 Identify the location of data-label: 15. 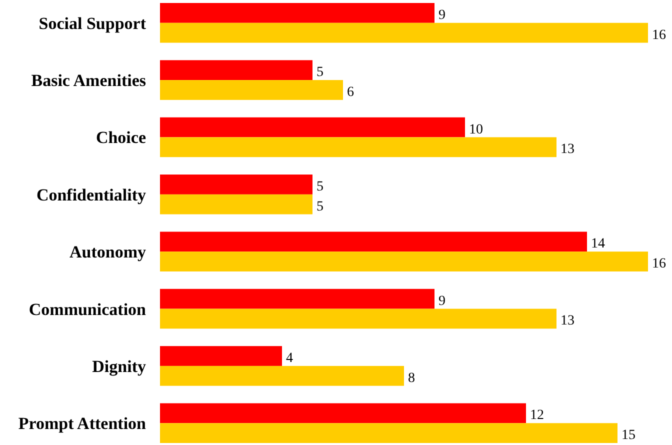
(629, 436).